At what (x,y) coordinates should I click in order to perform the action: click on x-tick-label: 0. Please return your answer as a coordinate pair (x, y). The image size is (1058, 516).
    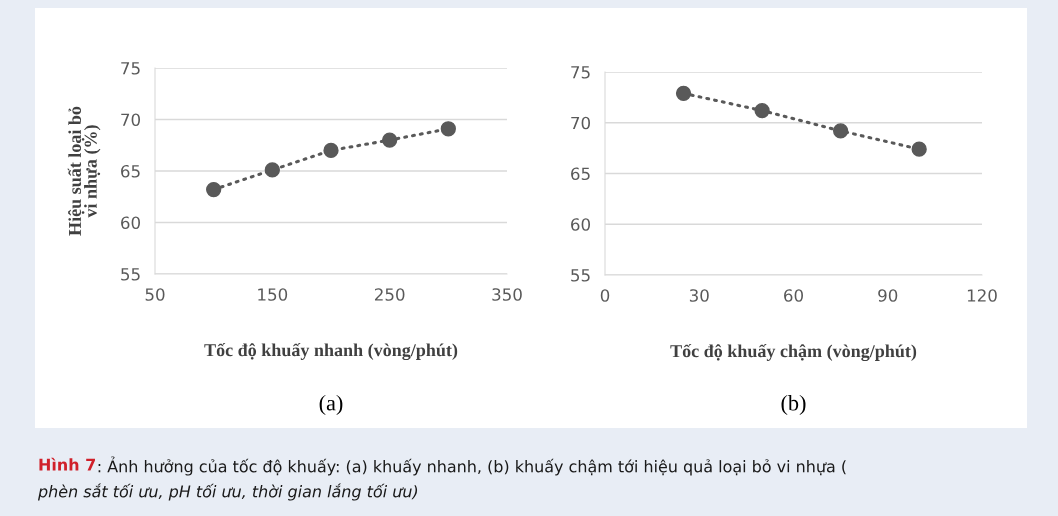
    Looking at the image, I should click on (605, 295).